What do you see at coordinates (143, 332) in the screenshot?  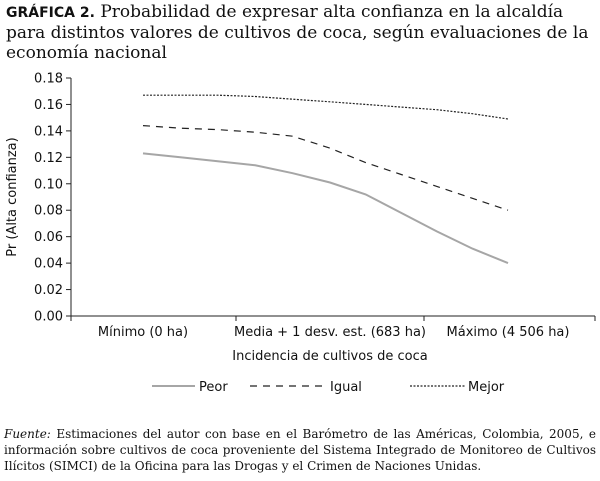 I see `x-tick-label: Mínimo (0 ha)` at bounding box center [143, 332].